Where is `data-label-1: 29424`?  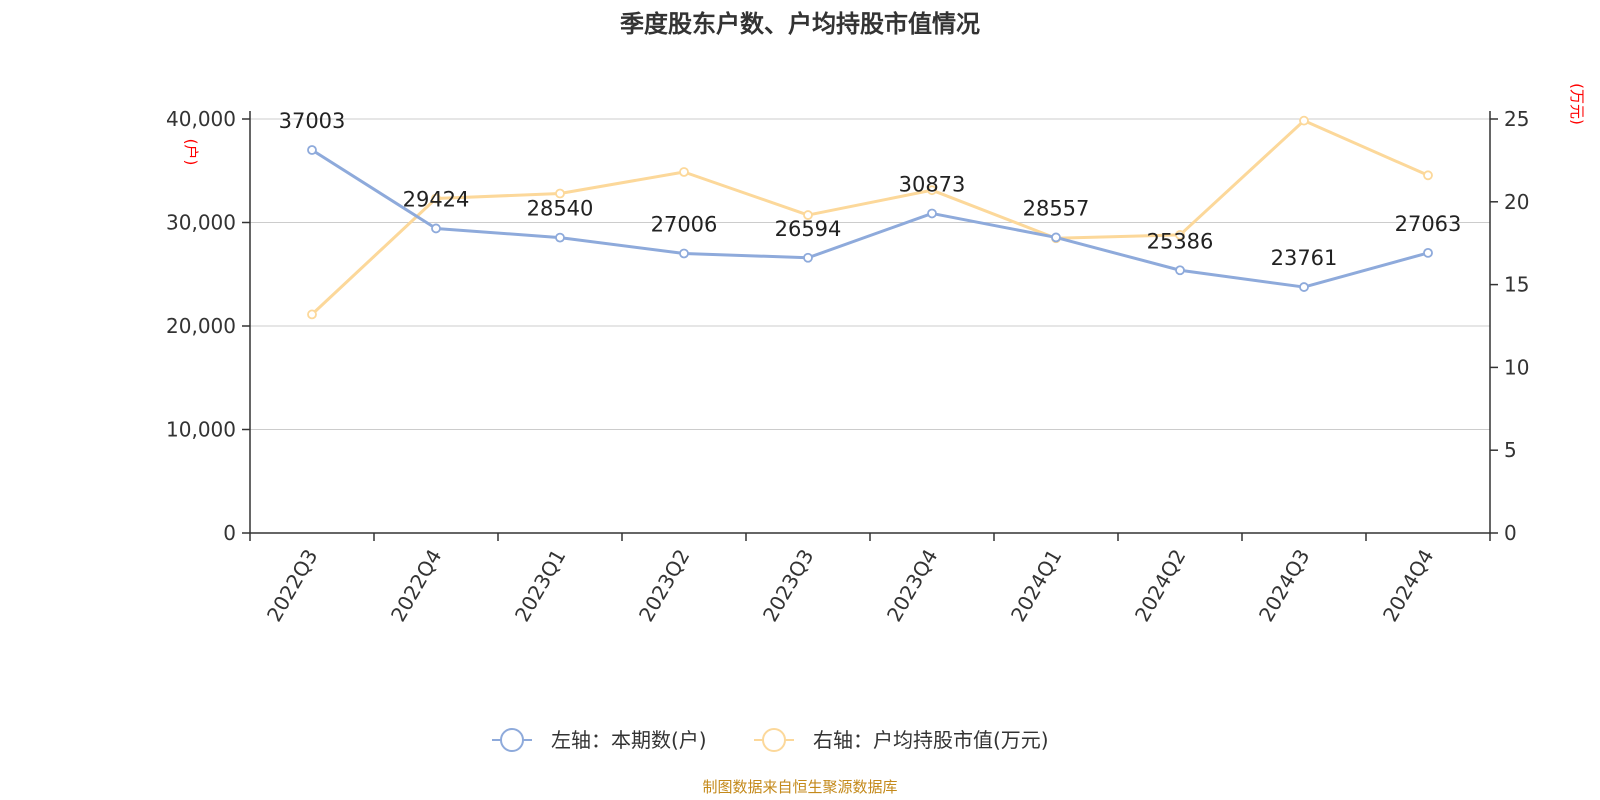
data-label-1: 29424 is located at coordinates (436, 199).